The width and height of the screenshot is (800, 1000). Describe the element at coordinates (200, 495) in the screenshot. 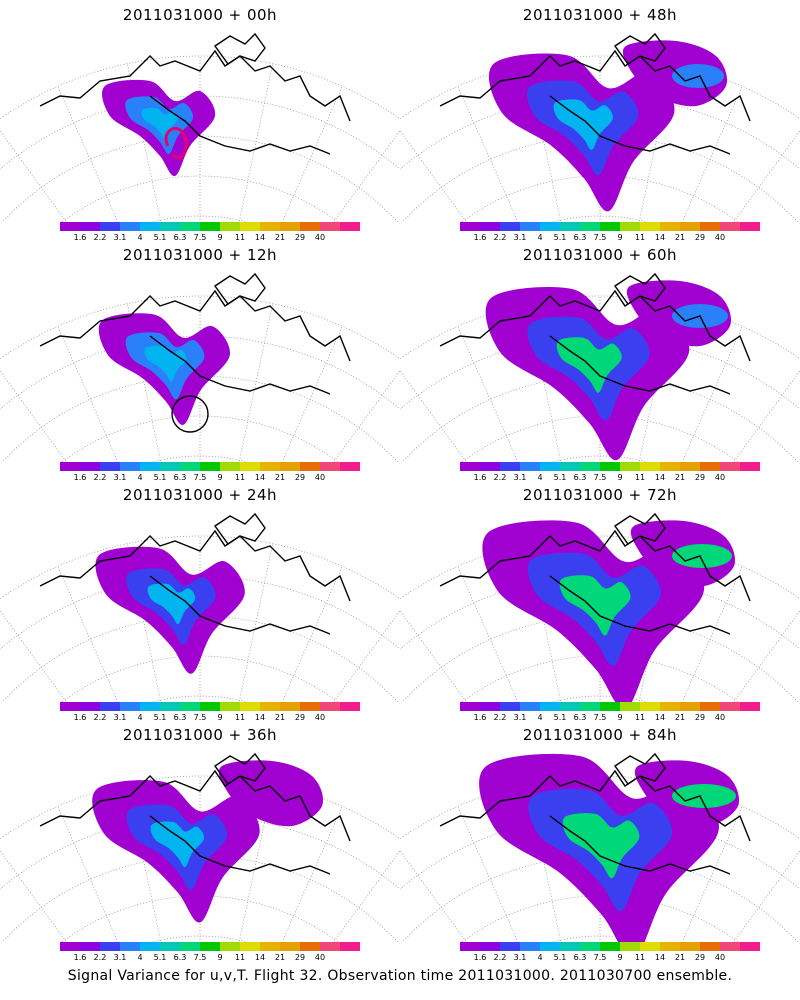

I see `panel-title: 2011031000 + 24h` at that location.